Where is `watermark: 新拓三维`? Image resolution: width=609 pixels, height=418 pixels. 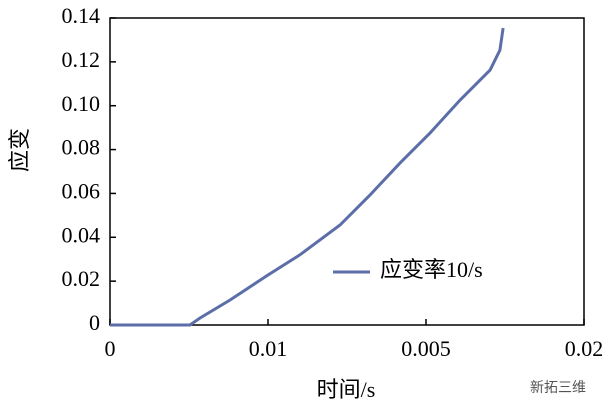 watermark: 新拓三维 is located at coordinates (558, 388).